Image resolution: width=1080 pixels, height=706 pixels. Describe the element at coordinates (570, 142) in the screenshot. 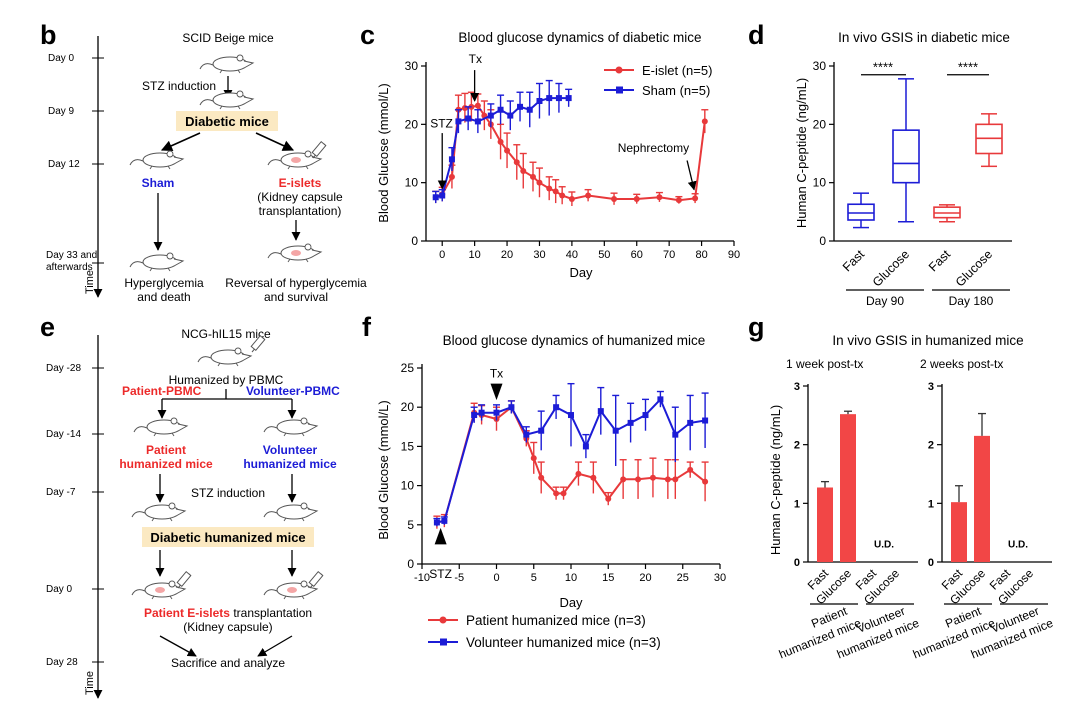

I see `chart-c-series` at that location.